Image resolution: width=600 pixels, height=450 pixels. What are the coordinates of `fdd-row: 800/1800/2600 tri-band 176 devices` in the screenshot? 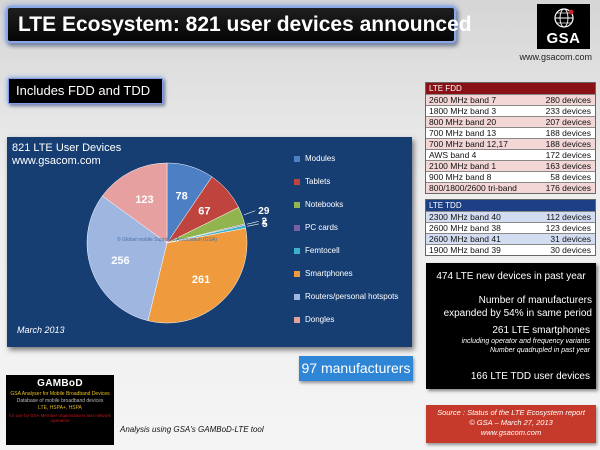 It's located at (510, 187).